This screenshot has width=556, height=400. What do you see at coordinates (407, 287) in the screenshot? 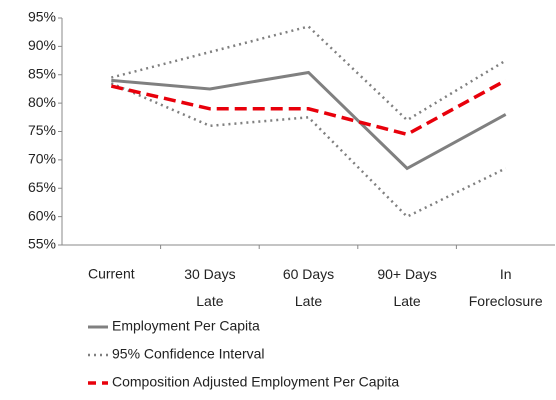
I see `x-tick-label: 90+ Days Late` at bounding box center [407, 287].